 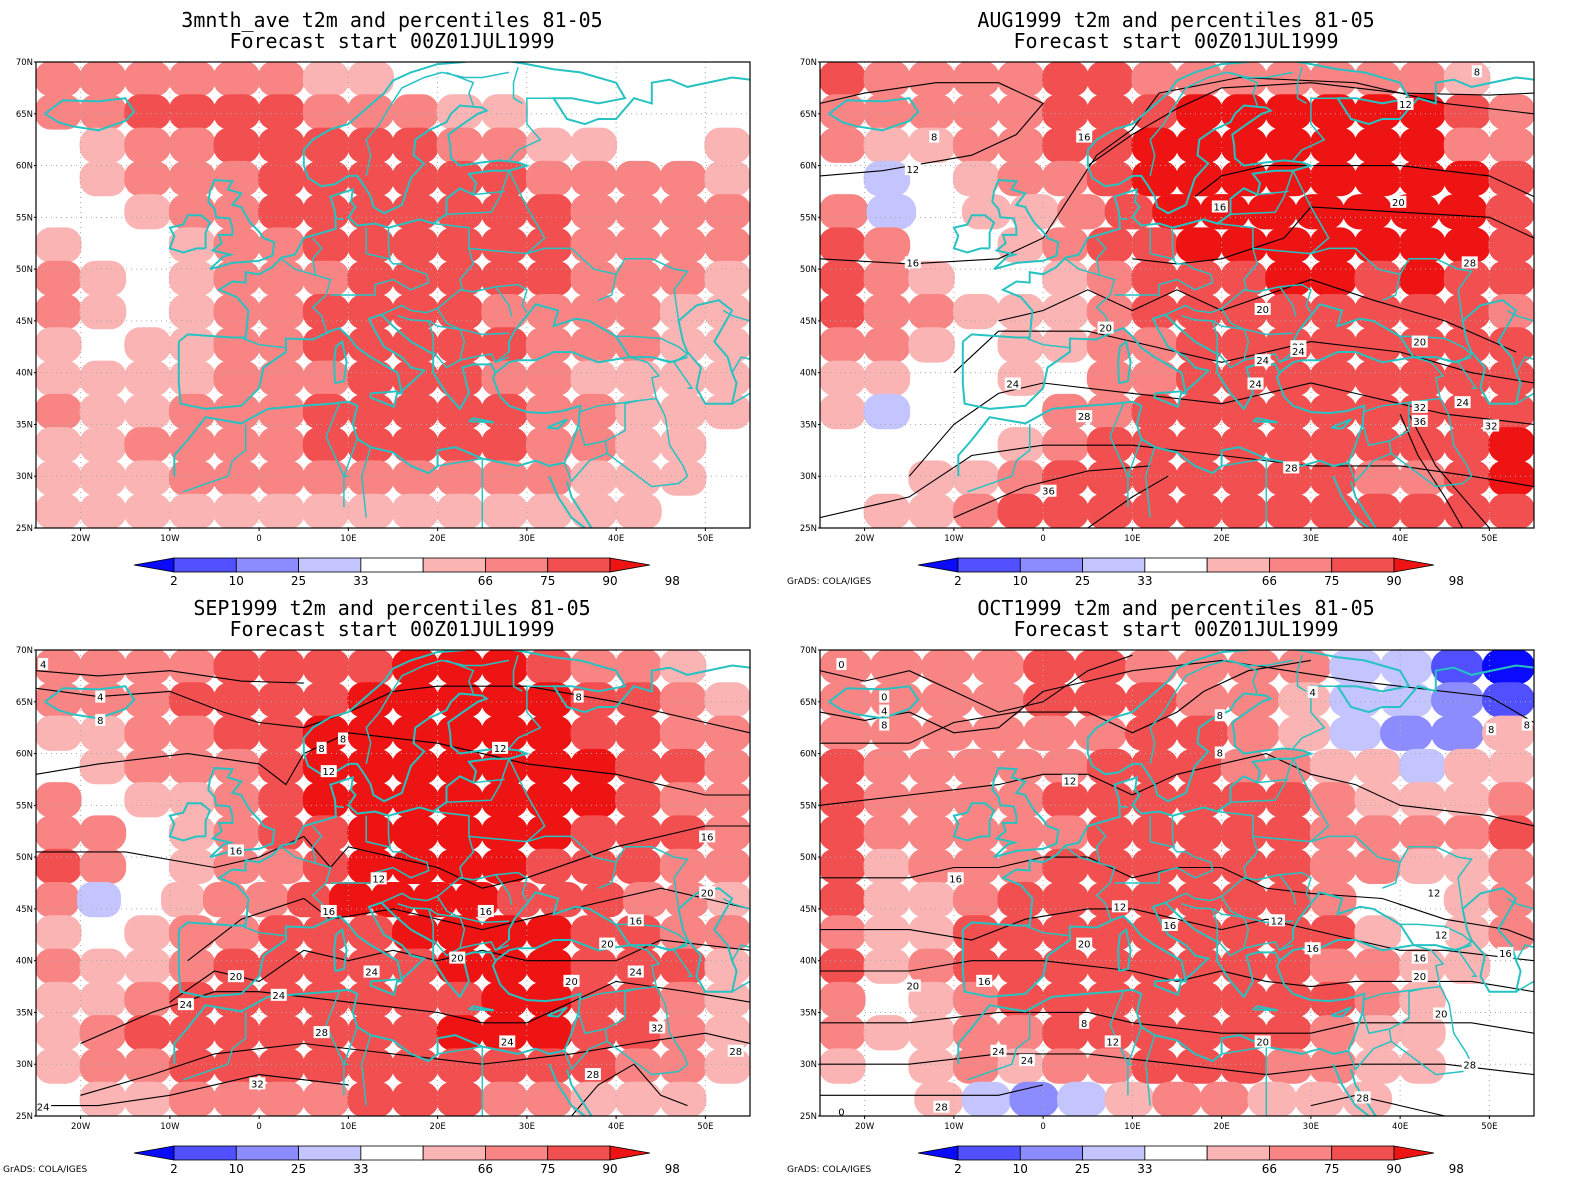 What do you see at coordinates (1312, 949) in the screenshot?
I see `contour-label-text: 16` at bounding box center [1312, 949].